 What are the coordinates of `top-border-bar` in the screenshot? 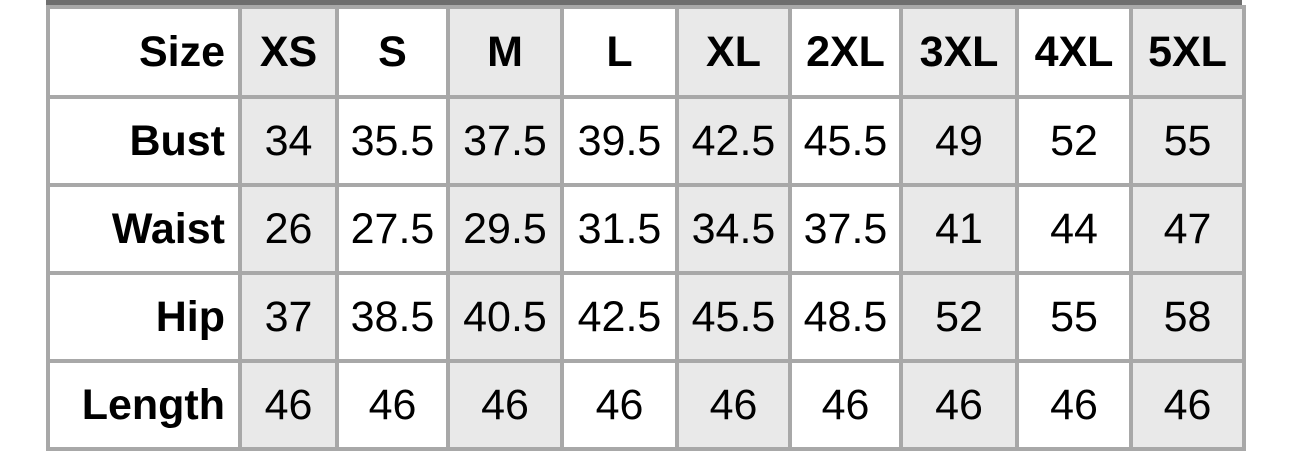 It's located at (644, 2).